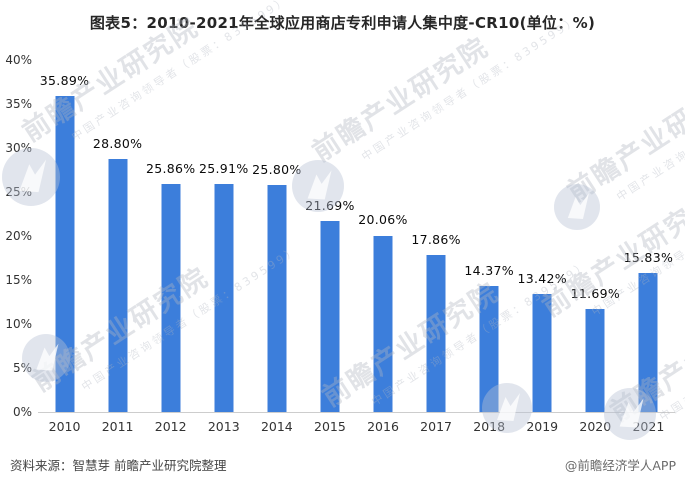 The height and width of the screenshot is (483, 685). Describe the element at coordinates (648, 426) in the screenshot. I see `x-axis-label: 2021` at that location.